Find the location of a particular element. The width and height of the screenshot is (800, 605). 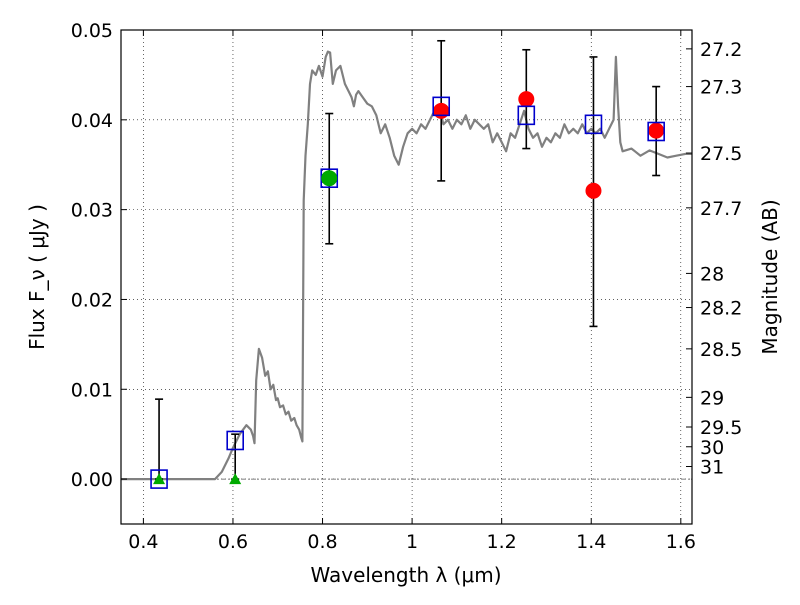

x-tick-label: 1.2 is located at coordinates (502, 542).